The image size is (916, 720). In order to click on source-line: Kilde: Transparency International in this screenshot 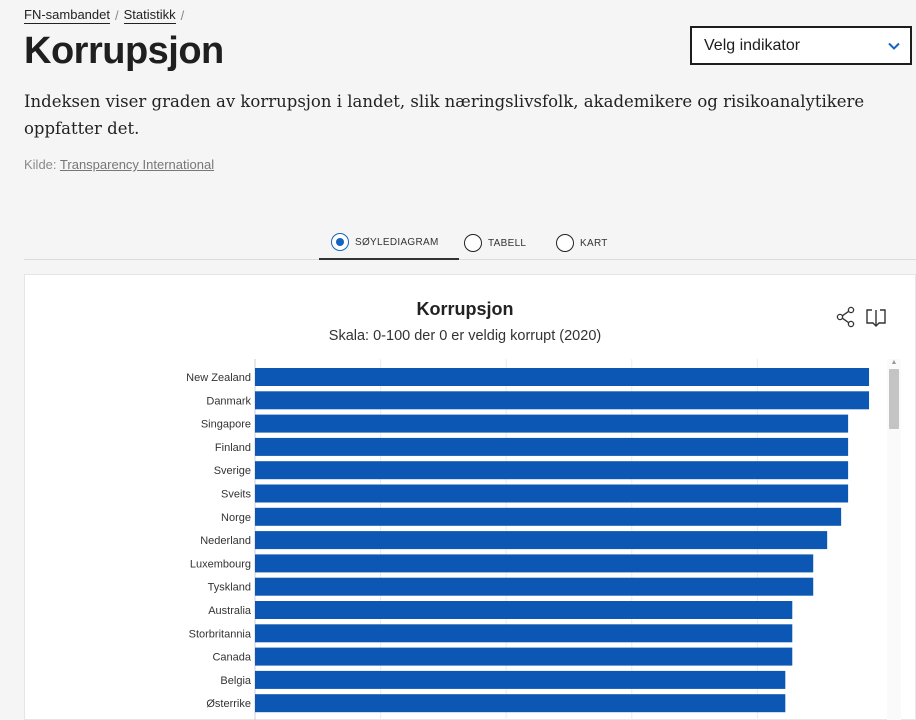, I will do `click(119, 164)`.